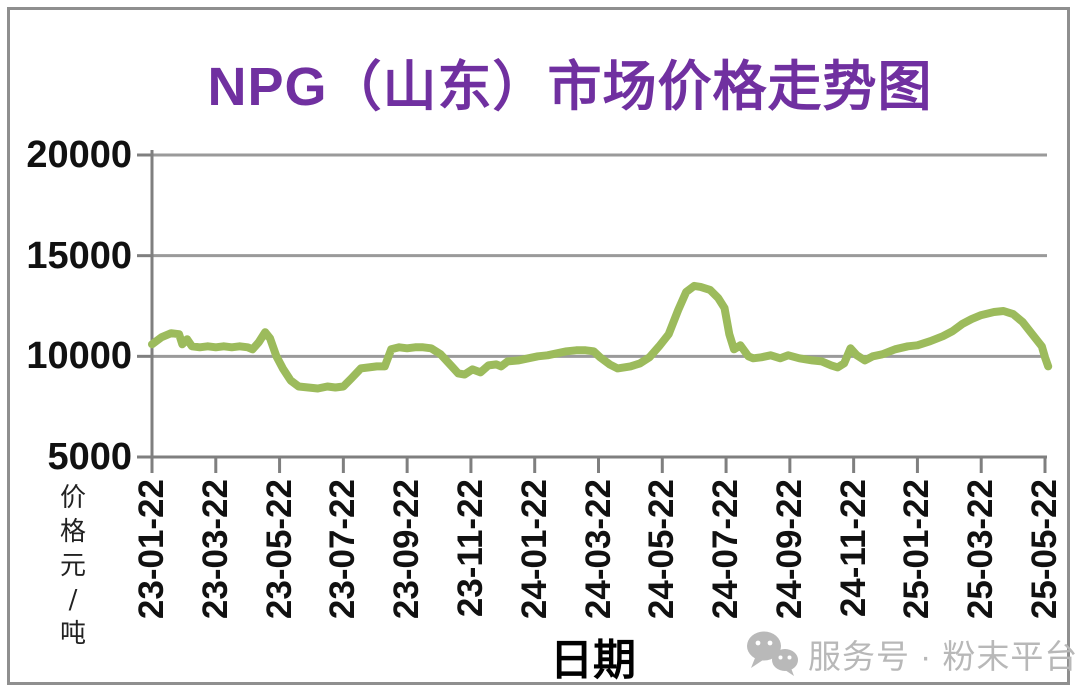 The image size is (1080, 696). What do you see at coordinates (534, 549) in the screenshot?
I see `x-tick-label: 24-01-22` at bounding box center [534, 549].